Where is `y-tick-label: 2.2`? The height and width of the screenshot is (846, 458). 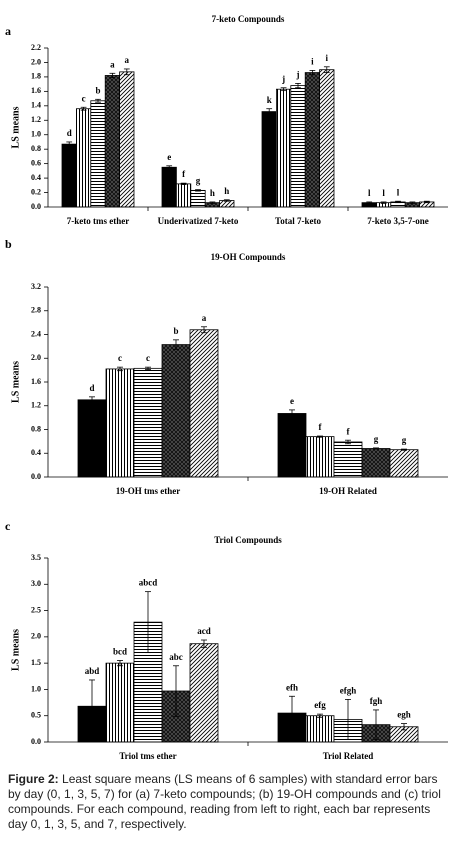
y-tick-label: 2.2 is located at coordinates (36, 47).